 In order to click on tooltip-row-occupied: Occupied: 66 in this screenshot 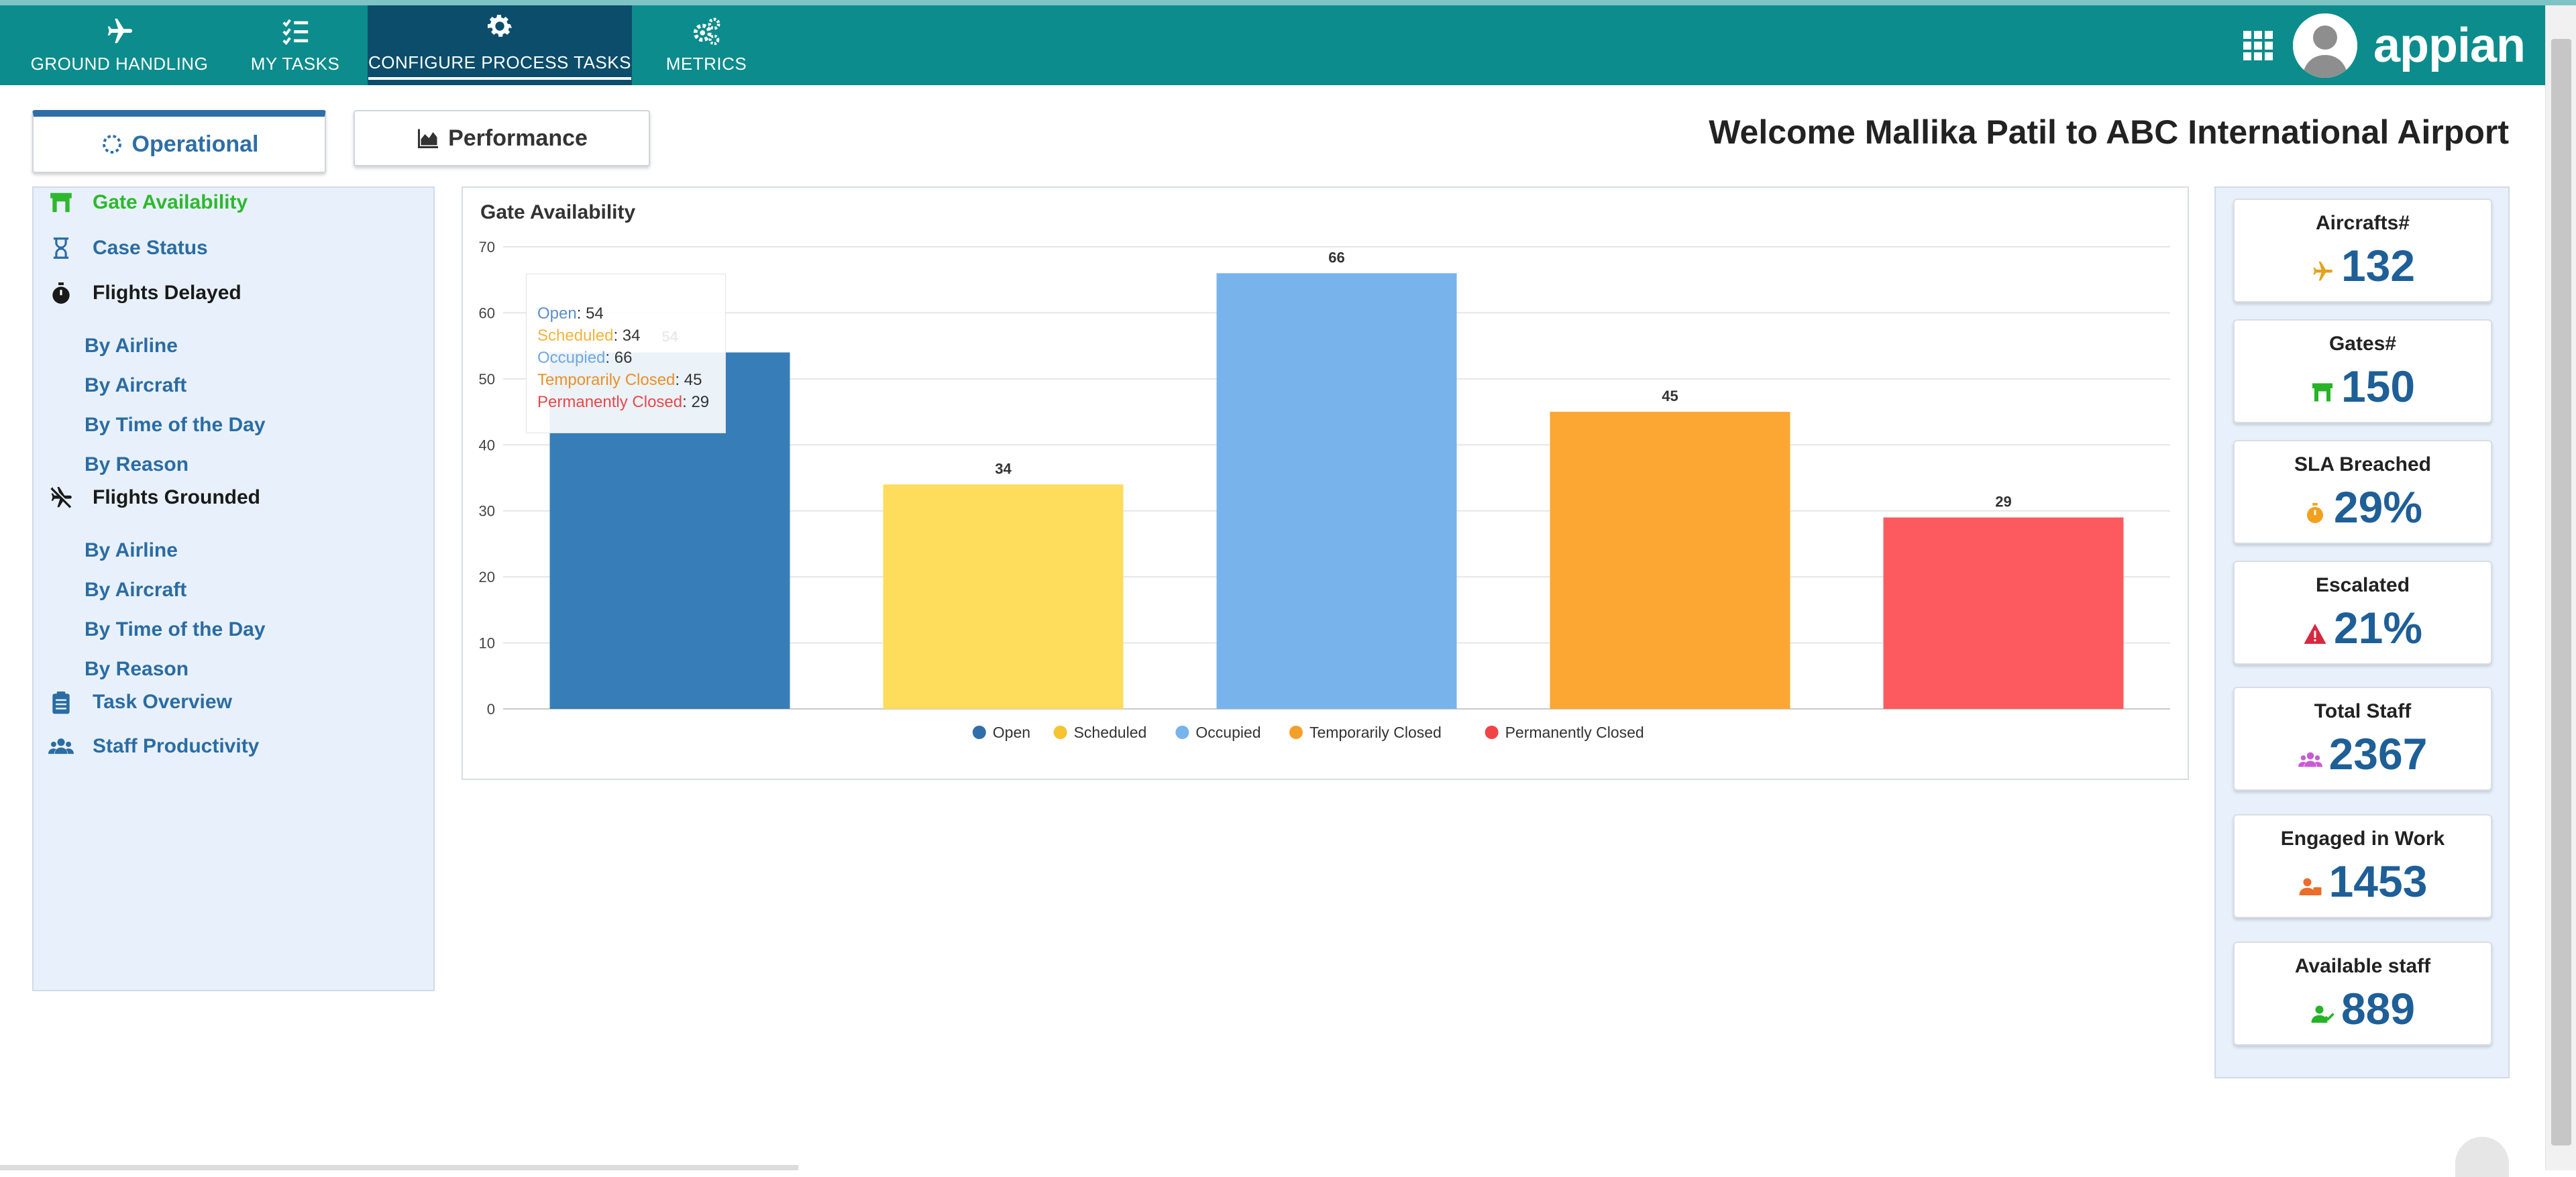, I will do `click(585, 358)`.